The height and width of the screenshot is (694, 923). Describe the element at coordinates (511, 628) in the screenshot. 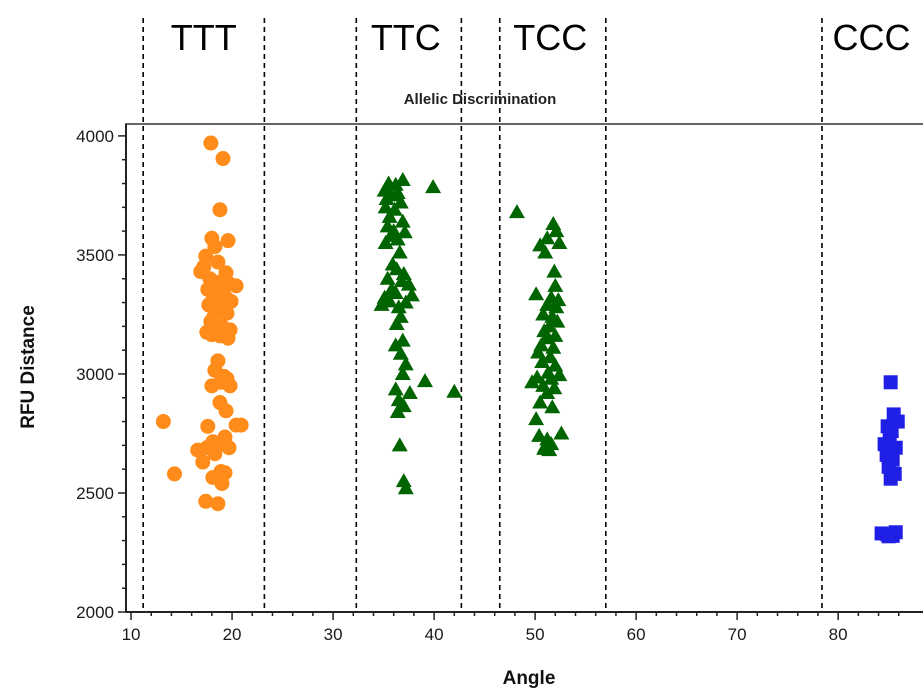

I see `x-axis-ticks: 10 20 30 40 50 60 70 80` at that location.